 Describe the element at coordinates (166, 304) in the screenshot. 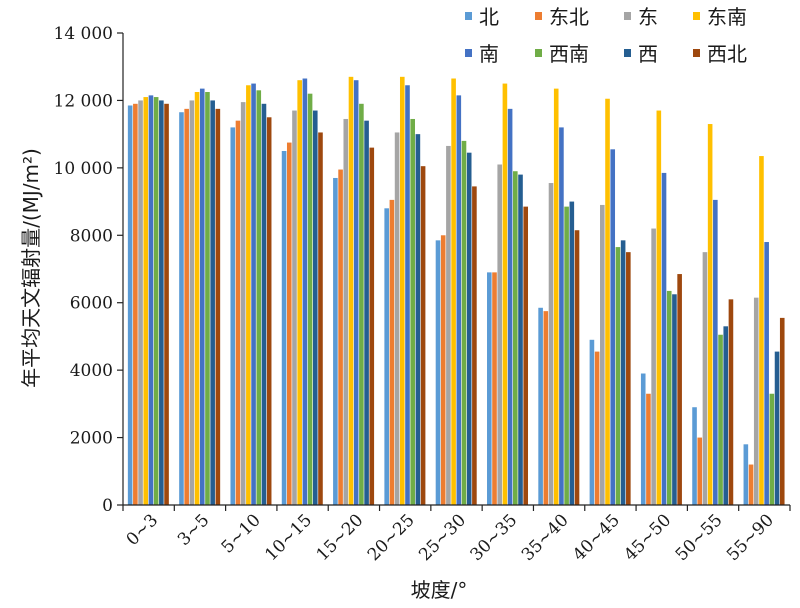

I see `bar-0~3-西北` at that location.